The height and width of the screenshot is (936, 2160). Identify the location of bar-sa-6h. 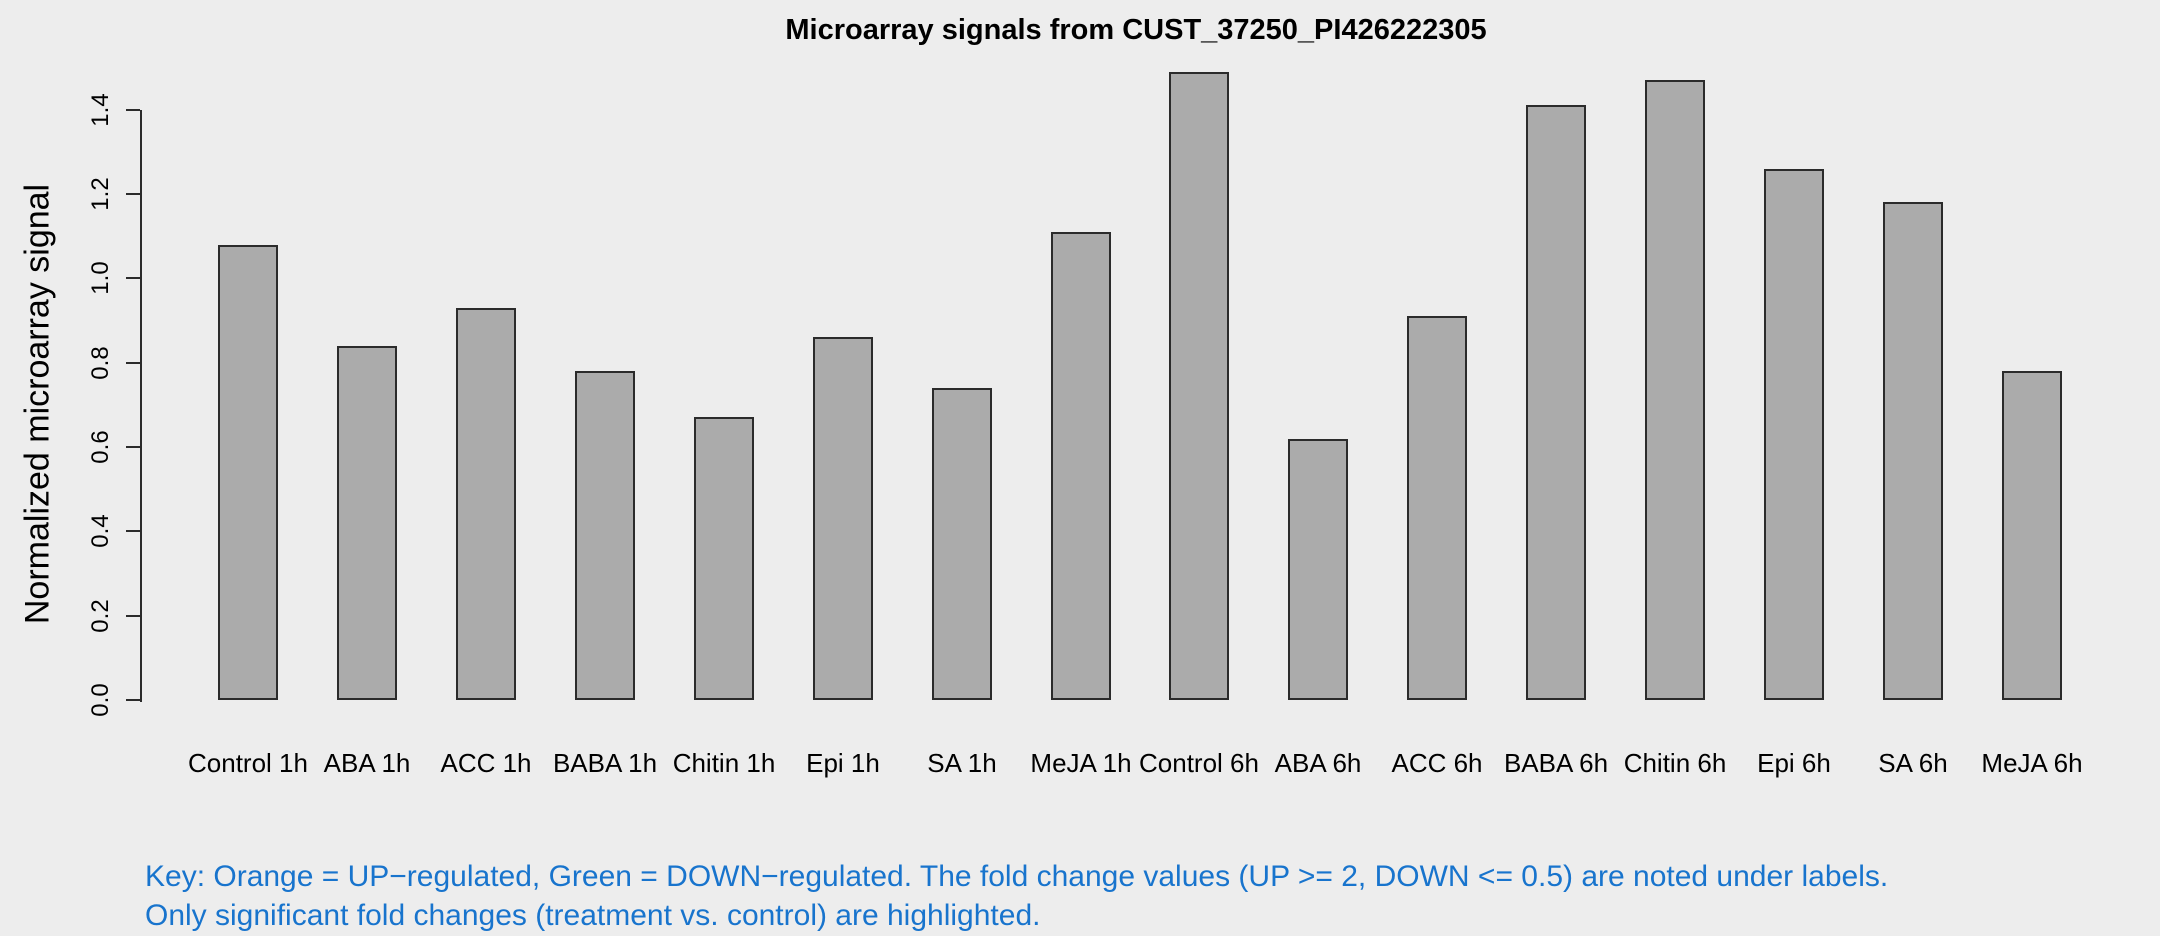
(1913, 451).